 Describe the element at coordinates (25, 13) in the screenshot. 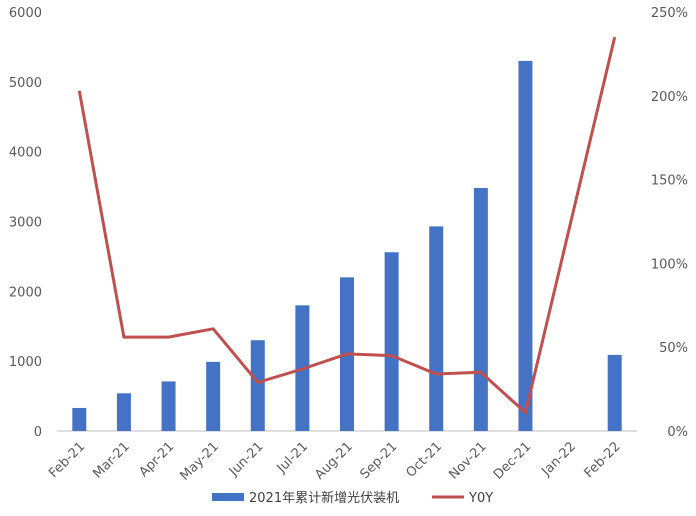

I see `left-tick-label: 6000` at that location.